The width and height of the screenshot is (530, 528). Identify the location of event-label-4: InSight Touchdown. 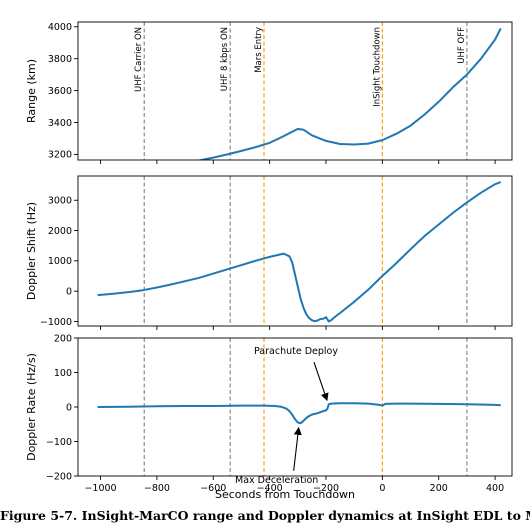
(377, 67).